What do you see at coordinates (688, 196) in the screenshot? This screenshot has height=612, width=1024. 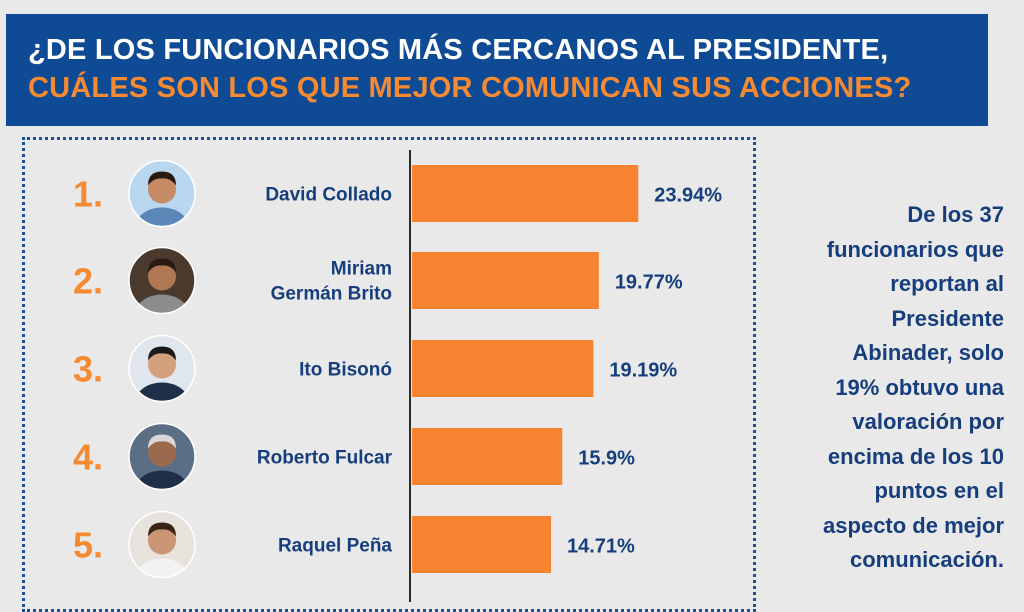 I see `value-label: 23.94%` at bounding box center [688, 196].